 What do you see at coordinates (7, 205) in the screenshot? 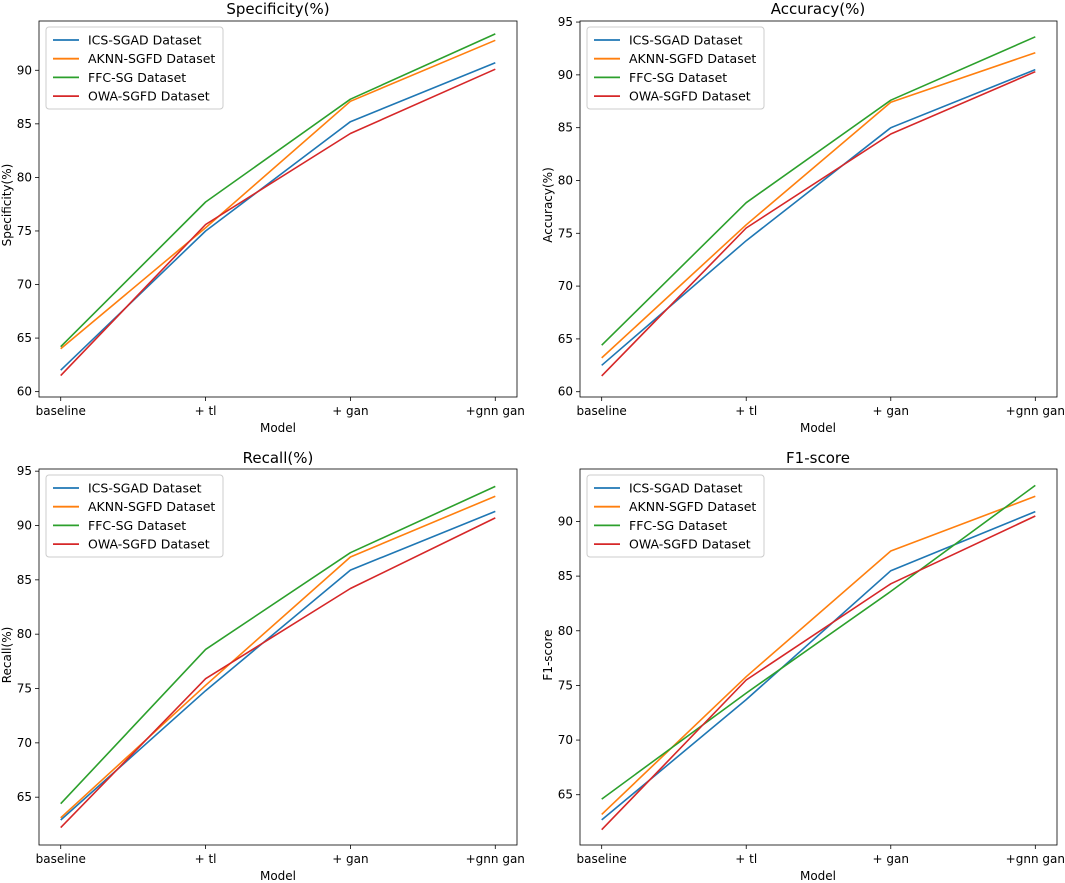
I see `y-axis-label: Specificity(%)` at bounding box center [7, 205].